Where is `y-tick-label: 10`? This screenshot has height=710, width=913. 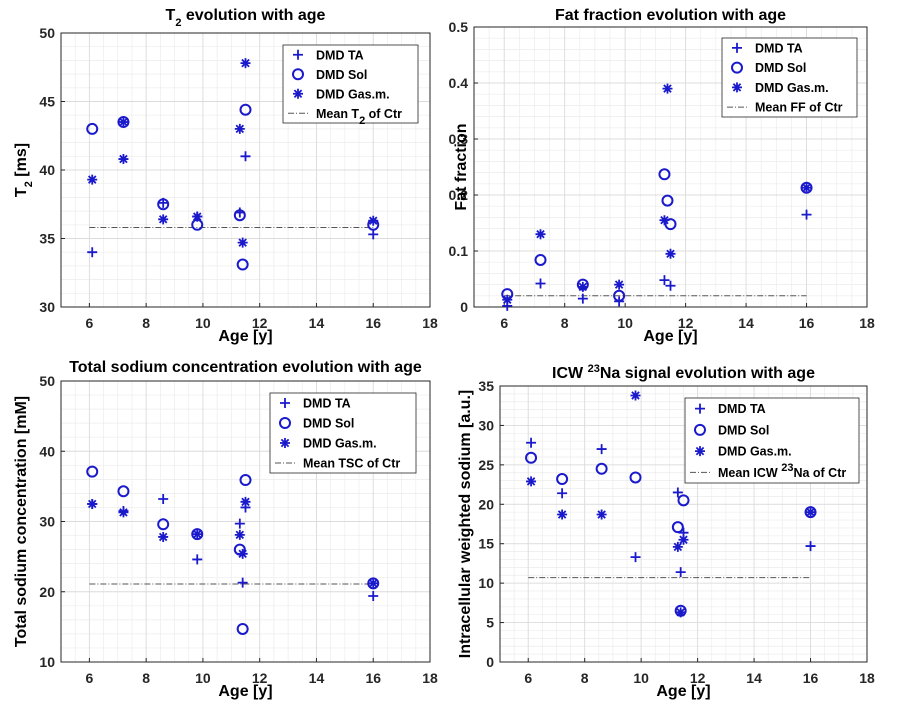
y-tick-label: 10 is located at coordinates (486, 583).